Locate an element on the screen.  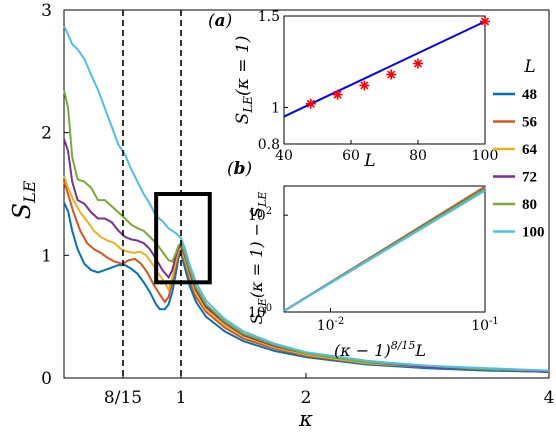
inset-b-y-tick-label: 10² is located at coordinates (260, 215).